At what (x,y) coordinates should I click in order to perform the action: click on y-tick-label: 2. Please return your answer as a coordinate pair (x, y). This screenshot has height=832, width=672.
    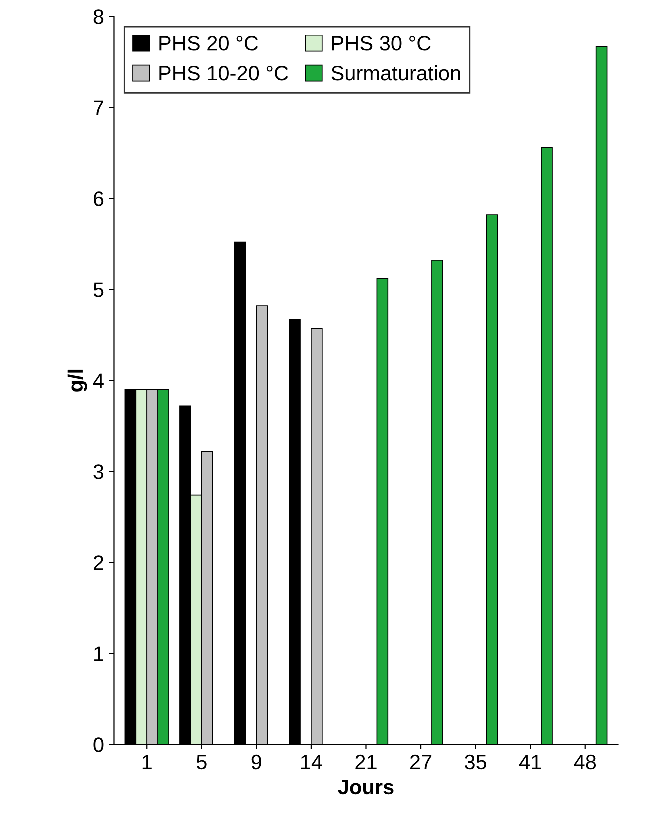
    Looking at the image, I should click on (99, 563).